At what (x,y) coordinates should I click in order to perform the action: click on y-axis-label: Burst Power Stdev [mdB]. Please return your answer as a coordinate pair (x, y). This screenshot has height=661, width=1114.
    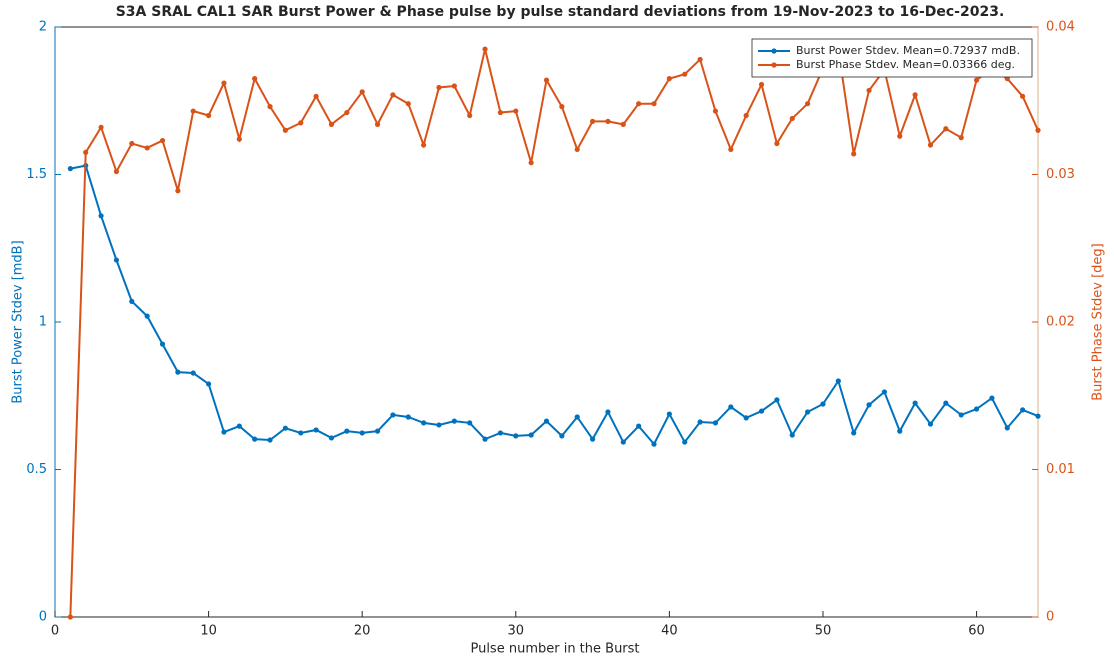
    Looking at the image, I should click on (18, 321).